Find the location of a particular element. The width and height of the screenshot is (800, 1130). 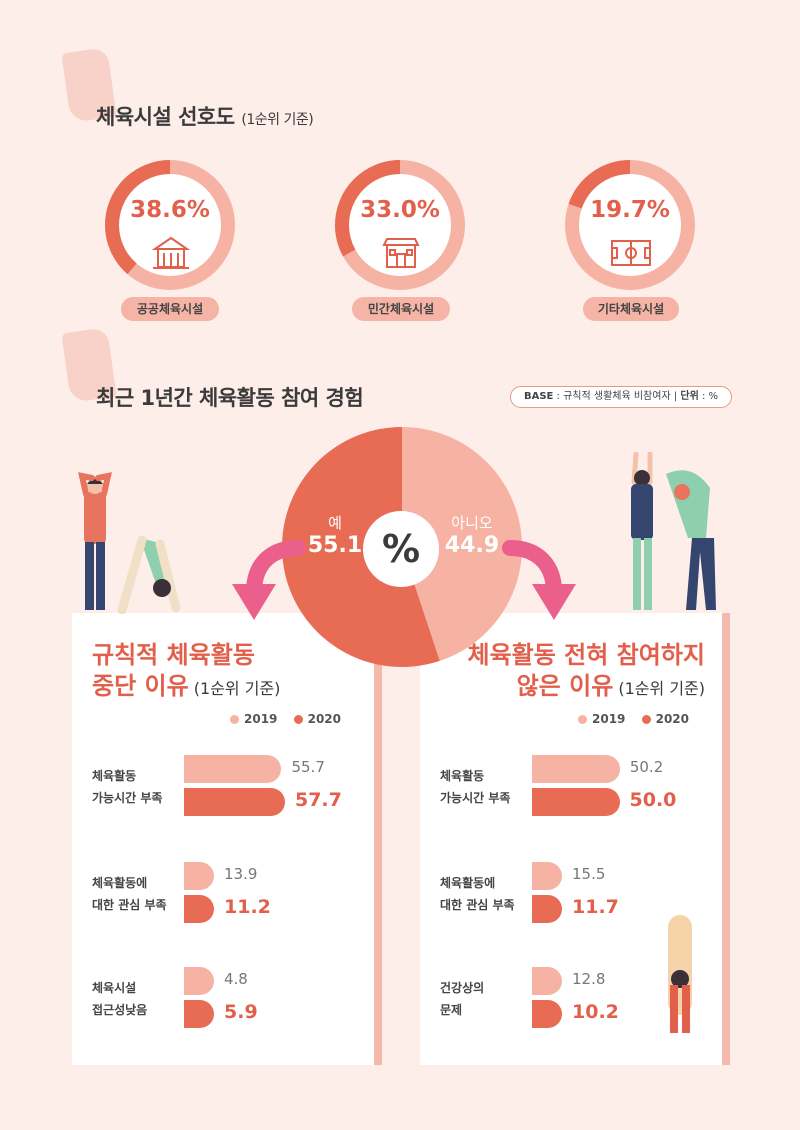

arrow-down-left-icon is located at coordinates (269, 580).